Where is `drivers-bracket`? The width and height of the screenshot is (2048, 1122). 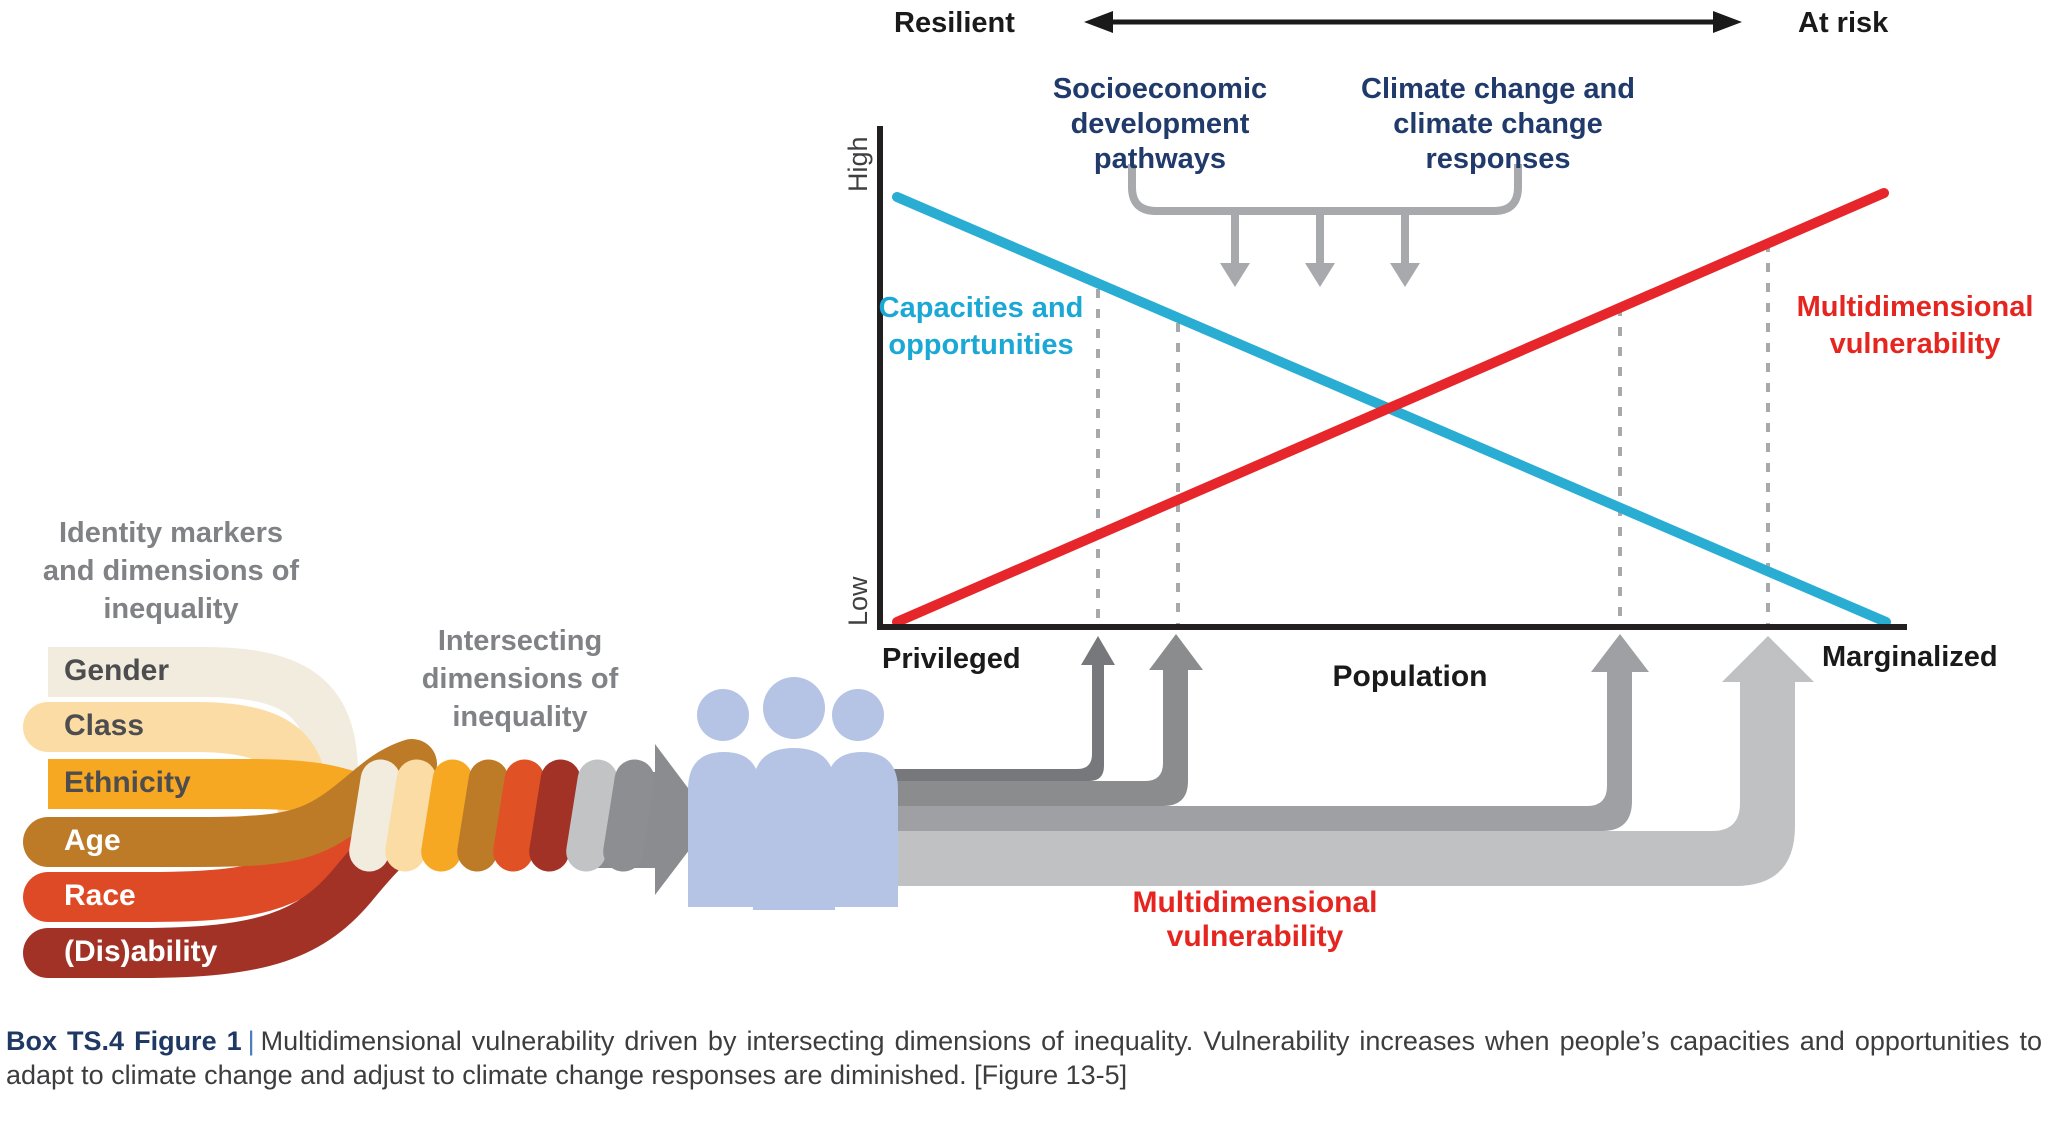
drivers-bracket is located at coordinates (1325, 225).